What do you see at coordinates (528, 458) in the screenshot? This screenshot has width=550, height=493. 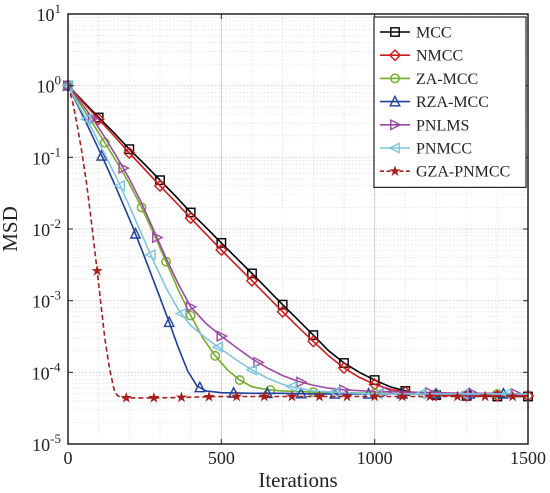 I see `x-tick-label: 1500` at bounding box center [528, 458].